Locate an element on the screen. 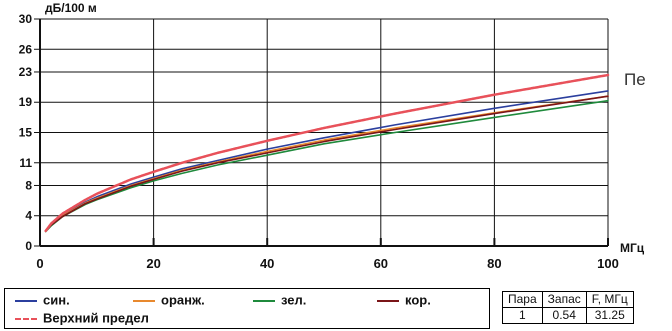  legend-label-blue: син. is located at coordinates (56, 300).